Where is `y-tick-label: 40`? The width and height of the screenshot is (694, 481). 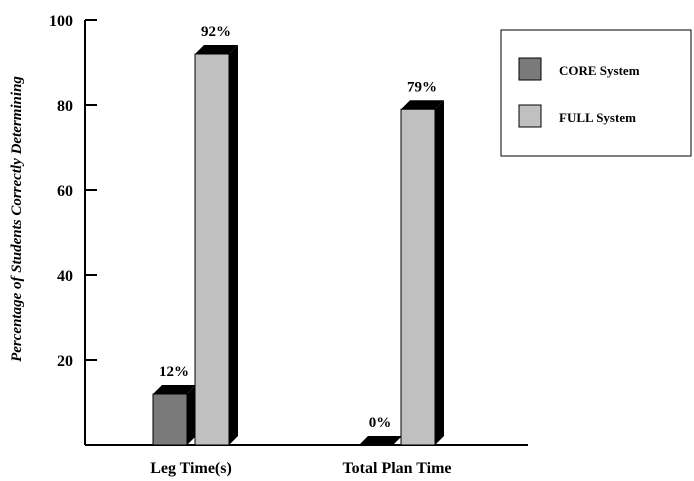 y-tick-label: 40 is located at coordinates (65, 276).